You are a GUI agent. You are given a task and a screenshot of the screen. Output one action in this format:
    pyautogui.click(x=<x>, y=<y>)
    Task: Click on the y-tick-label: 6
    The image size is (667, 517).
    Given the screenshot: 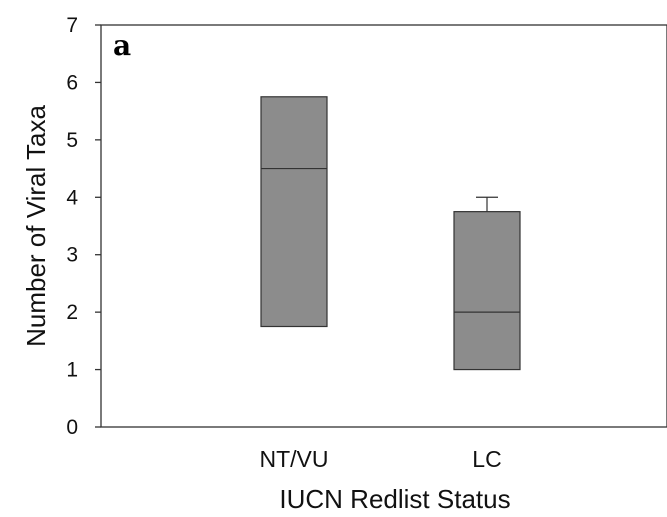 What is the action you would take?
    pyautogui.click(x=72, y=82)
    